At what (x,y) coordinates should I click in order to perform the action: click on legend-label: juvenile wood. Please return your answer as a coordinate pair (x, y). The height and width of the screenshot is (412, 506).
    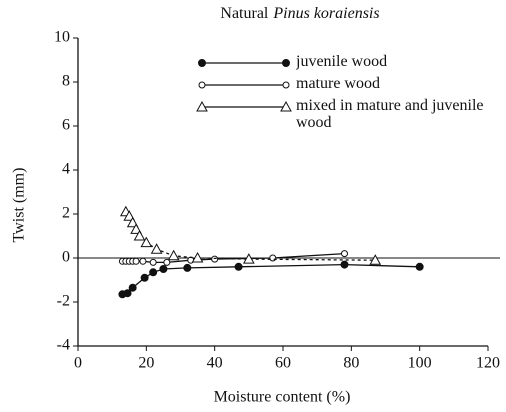
    Looking at the image, I should click on (342, 61).